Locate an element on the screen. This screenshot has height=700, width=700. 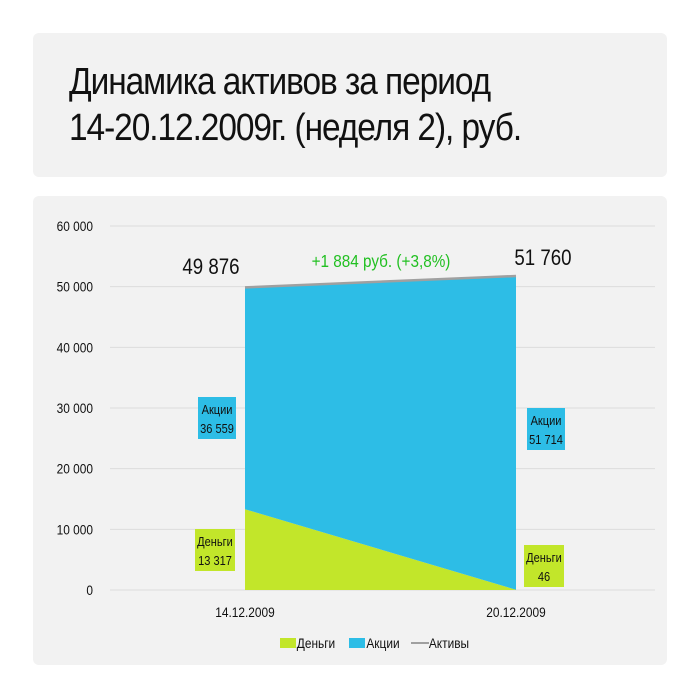
legend-label-aktivy: Активы is located at coordinates (449, 643).